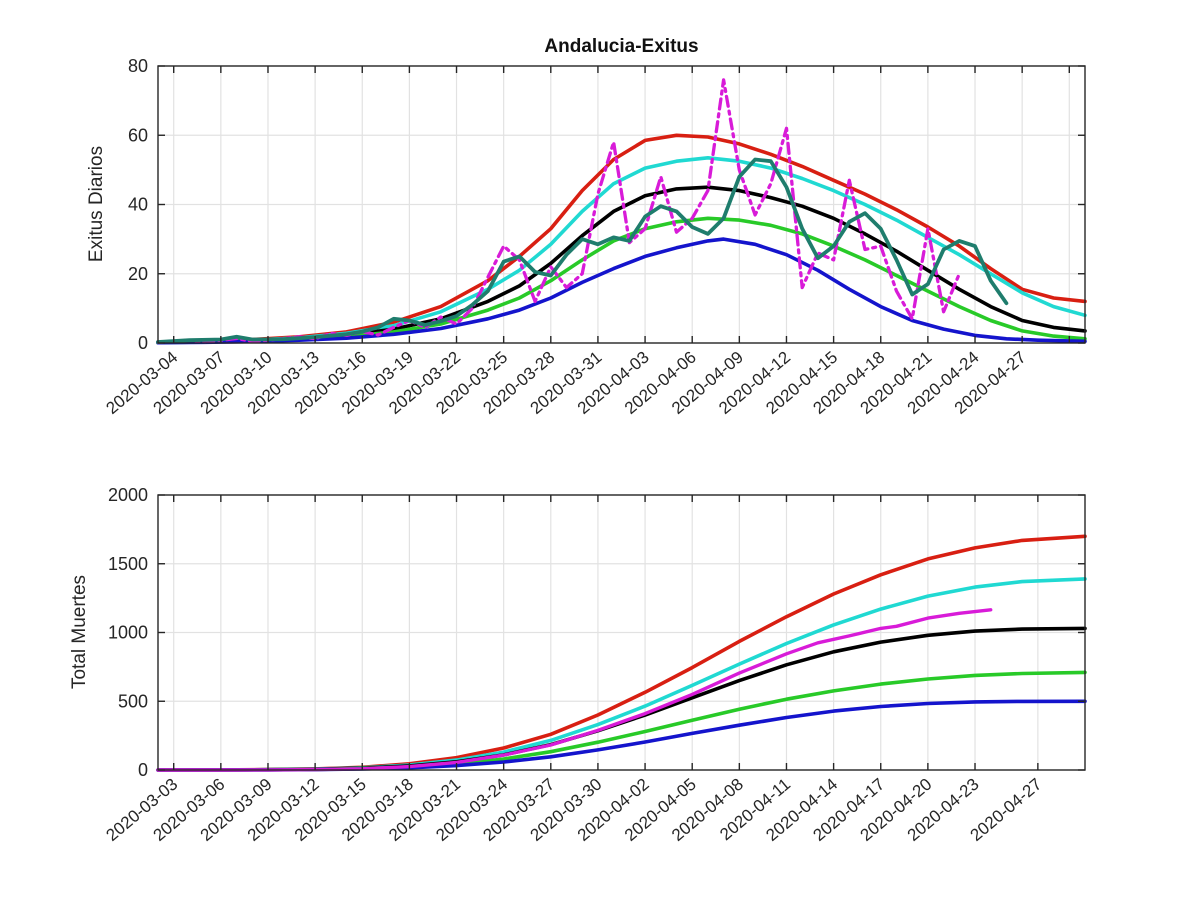 Image resolution: width=1200 pixels, height=899 pixels. I want to click on y-tick-labels: 0 500 1000 1500 2000, so click(128, 632).